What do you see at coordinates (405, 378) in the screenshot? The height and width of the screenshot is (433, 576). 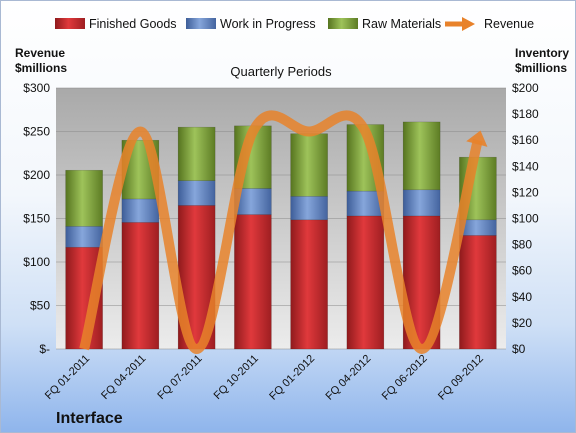 I see `x-tick-label: FQ 06-2012` at bounding box center [405, 378].